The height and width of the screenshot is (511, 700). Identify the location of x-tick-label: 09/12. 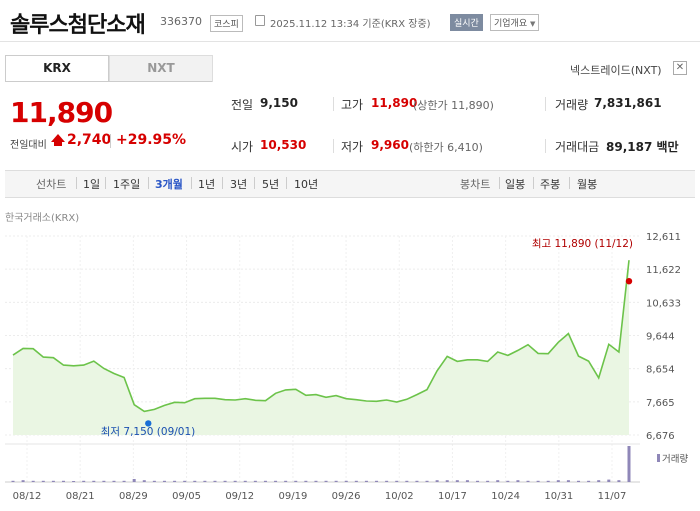
(239, 496).